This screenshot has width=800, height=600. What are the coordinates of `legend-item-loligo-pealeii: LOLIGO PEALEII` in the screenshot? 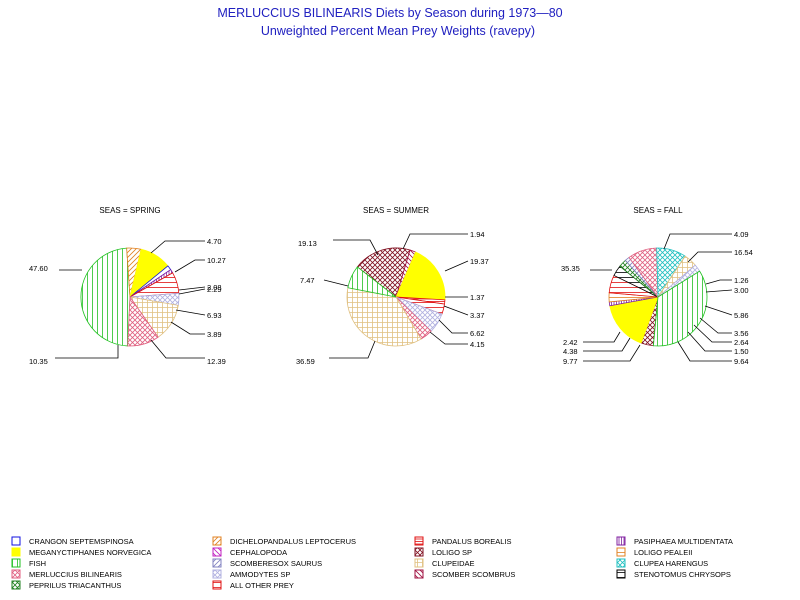 It's located at (654, 552).